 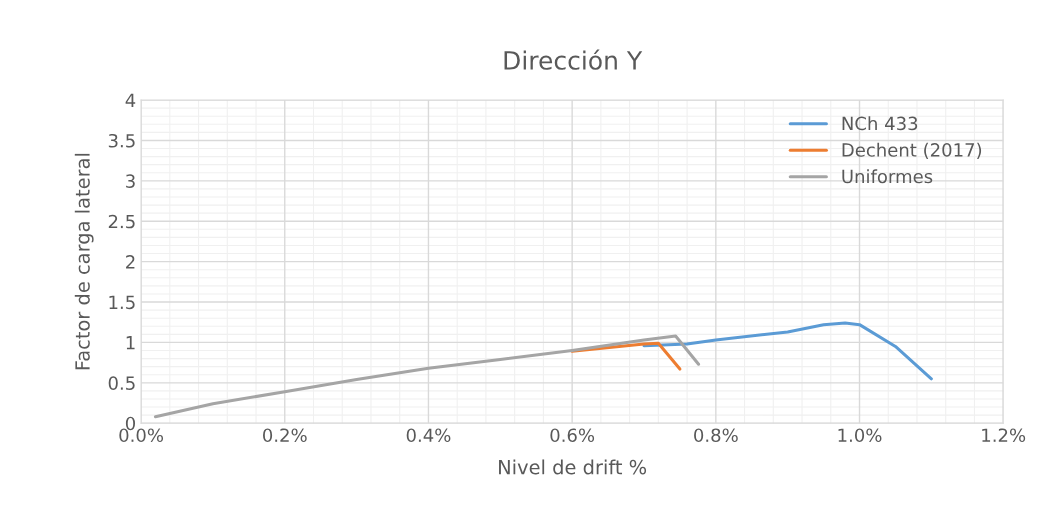 What do you see at coordinates (130, 100) in the screenshot?
I see `y-tick-label: 4` at bounding box center [130, 100].